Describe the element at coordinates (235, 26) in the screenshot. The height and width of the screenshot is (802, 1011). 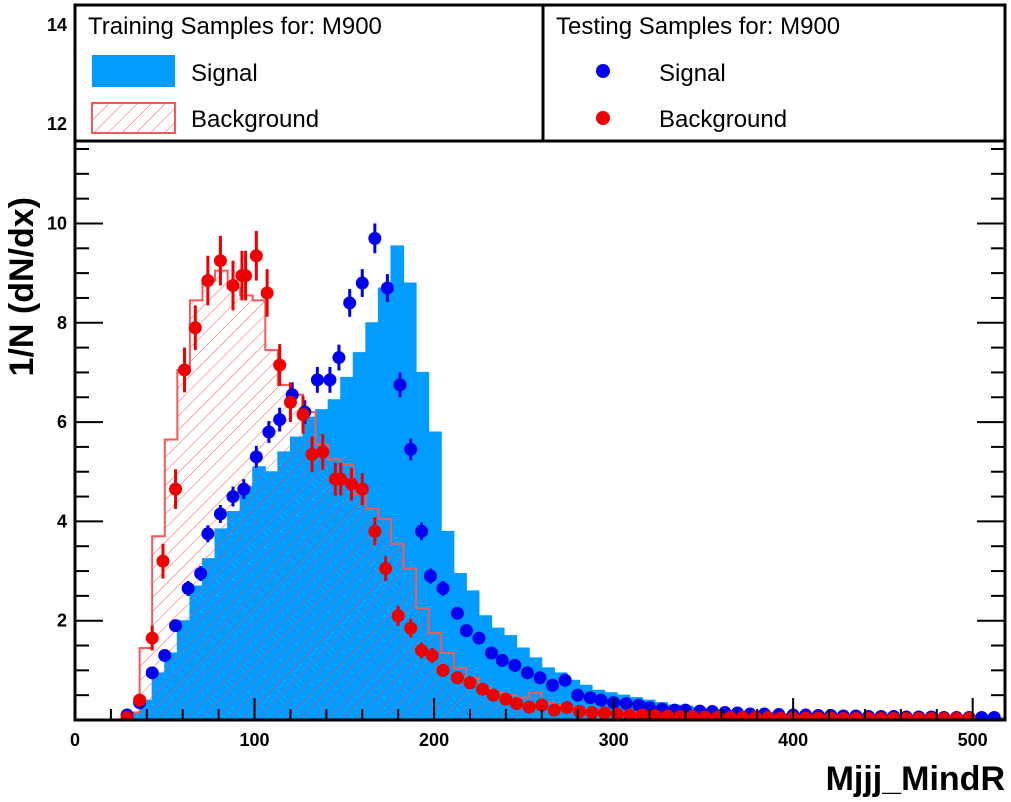
I see `training-legend-title: Training Samples for: M900` at that location.